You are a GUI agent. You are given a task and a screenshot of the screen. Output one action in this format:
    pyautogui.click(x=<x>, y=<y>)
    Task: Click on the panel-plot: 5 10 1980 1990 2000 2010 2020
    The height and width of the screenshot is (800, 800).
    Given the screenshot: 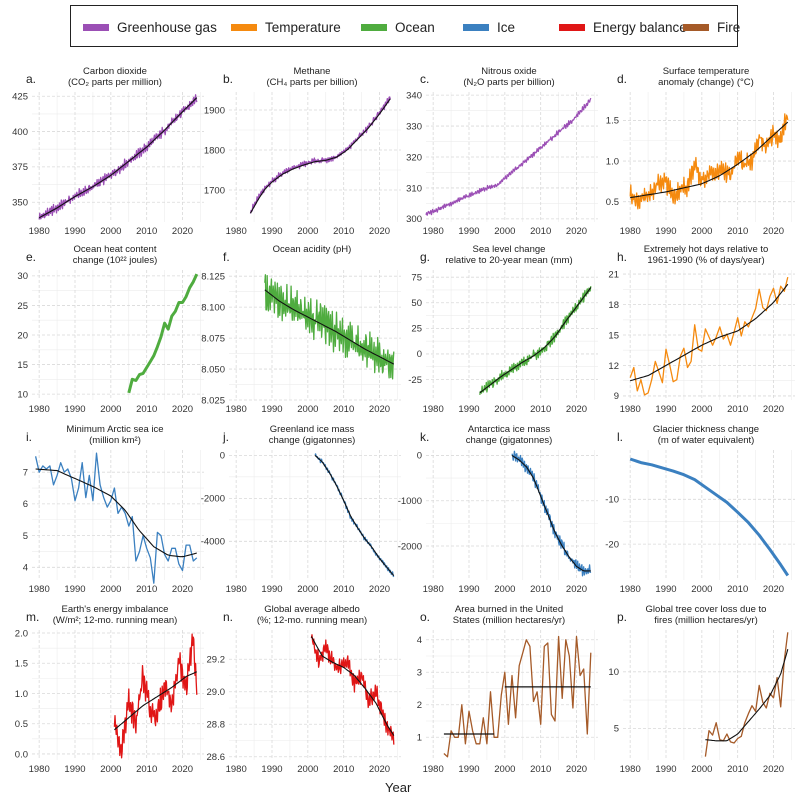 What is the action you would take?
    pyautogui.click(x=701, y=702)
    